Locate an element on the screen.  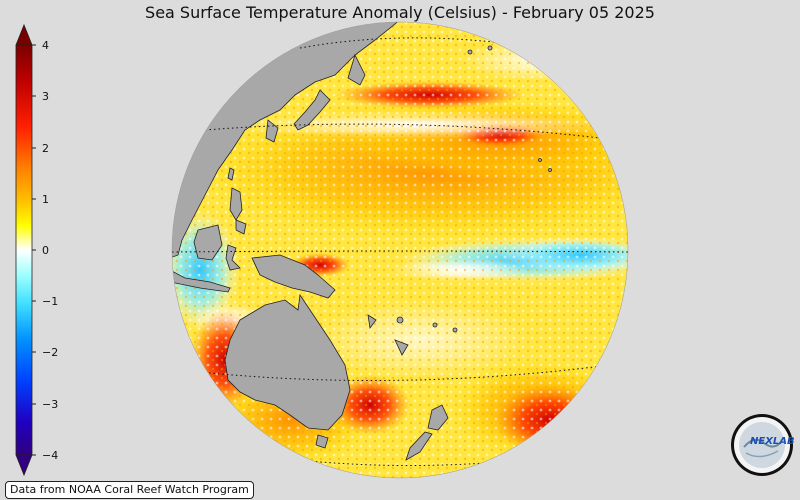
colorbar-tick: 3 is located at coordinates (45, 96).